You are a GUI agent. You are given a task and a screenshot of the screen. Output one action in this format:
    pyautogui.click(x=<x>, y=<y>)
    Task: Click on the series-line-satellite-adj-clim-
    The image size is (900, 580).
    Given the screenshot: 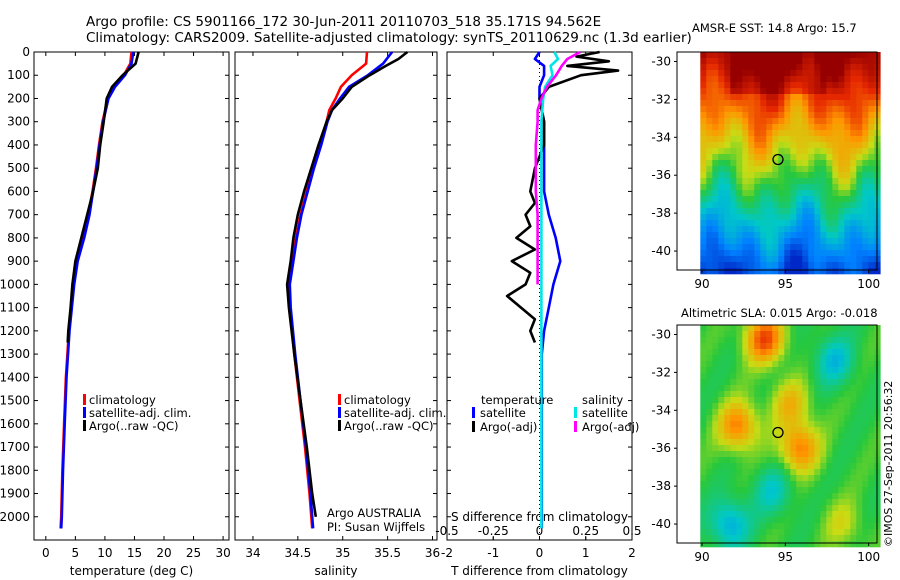 What is the action you would take?
    pyautogui.click(x=97, y=290)
    